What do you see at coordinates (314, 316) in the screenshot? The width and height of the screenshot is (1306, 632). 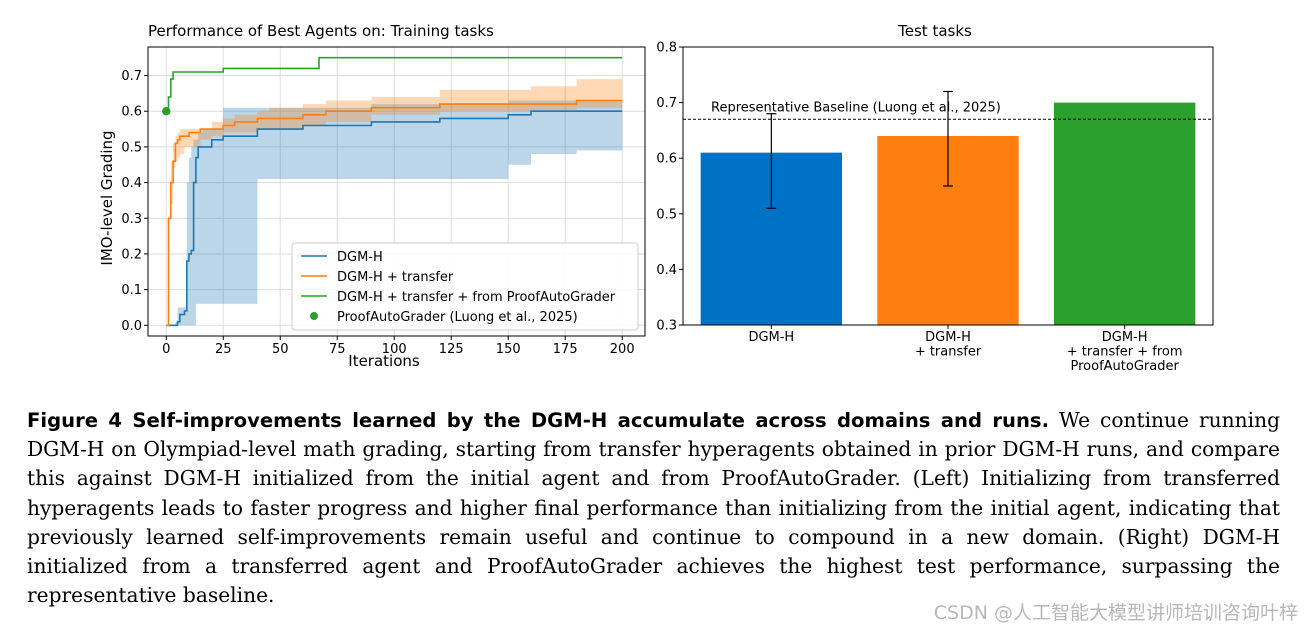 I see `legend-marker-proofautograder-point` at bounding box center [314, 316].